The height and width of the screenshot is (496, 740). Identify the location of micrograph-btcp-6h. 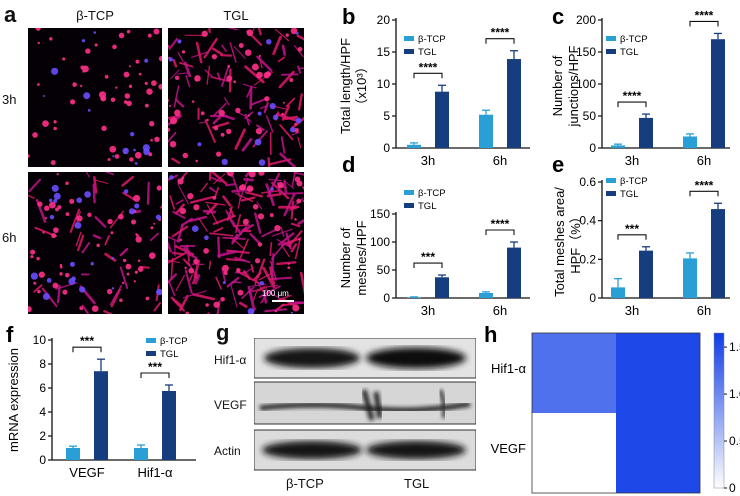
(95, 243).